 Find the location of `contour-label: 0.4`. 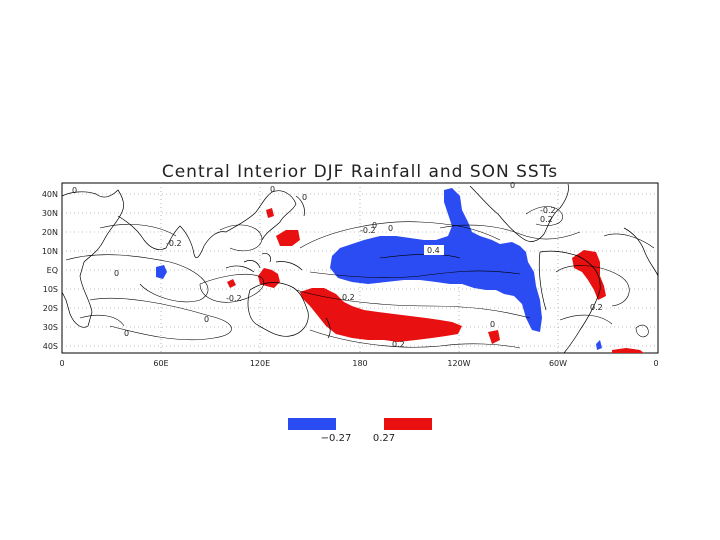

contour-label: 0.4 is located at coordinates (433, 250).